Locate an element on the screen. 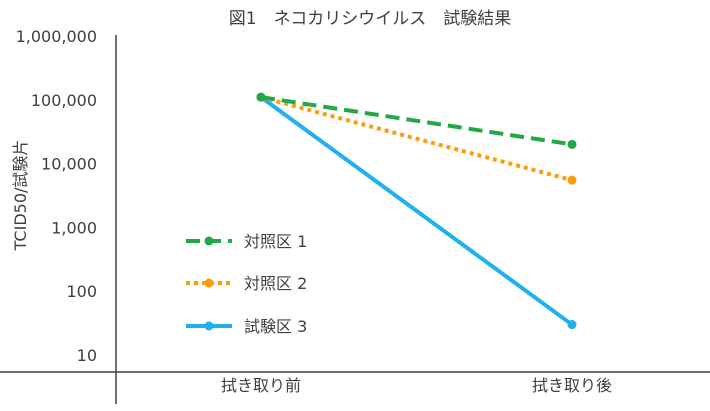 The width and height of the screenshot is (710, 411). legend: 対照区 1 対照区 2 試験区 3 is located at coordinates (246, 284).